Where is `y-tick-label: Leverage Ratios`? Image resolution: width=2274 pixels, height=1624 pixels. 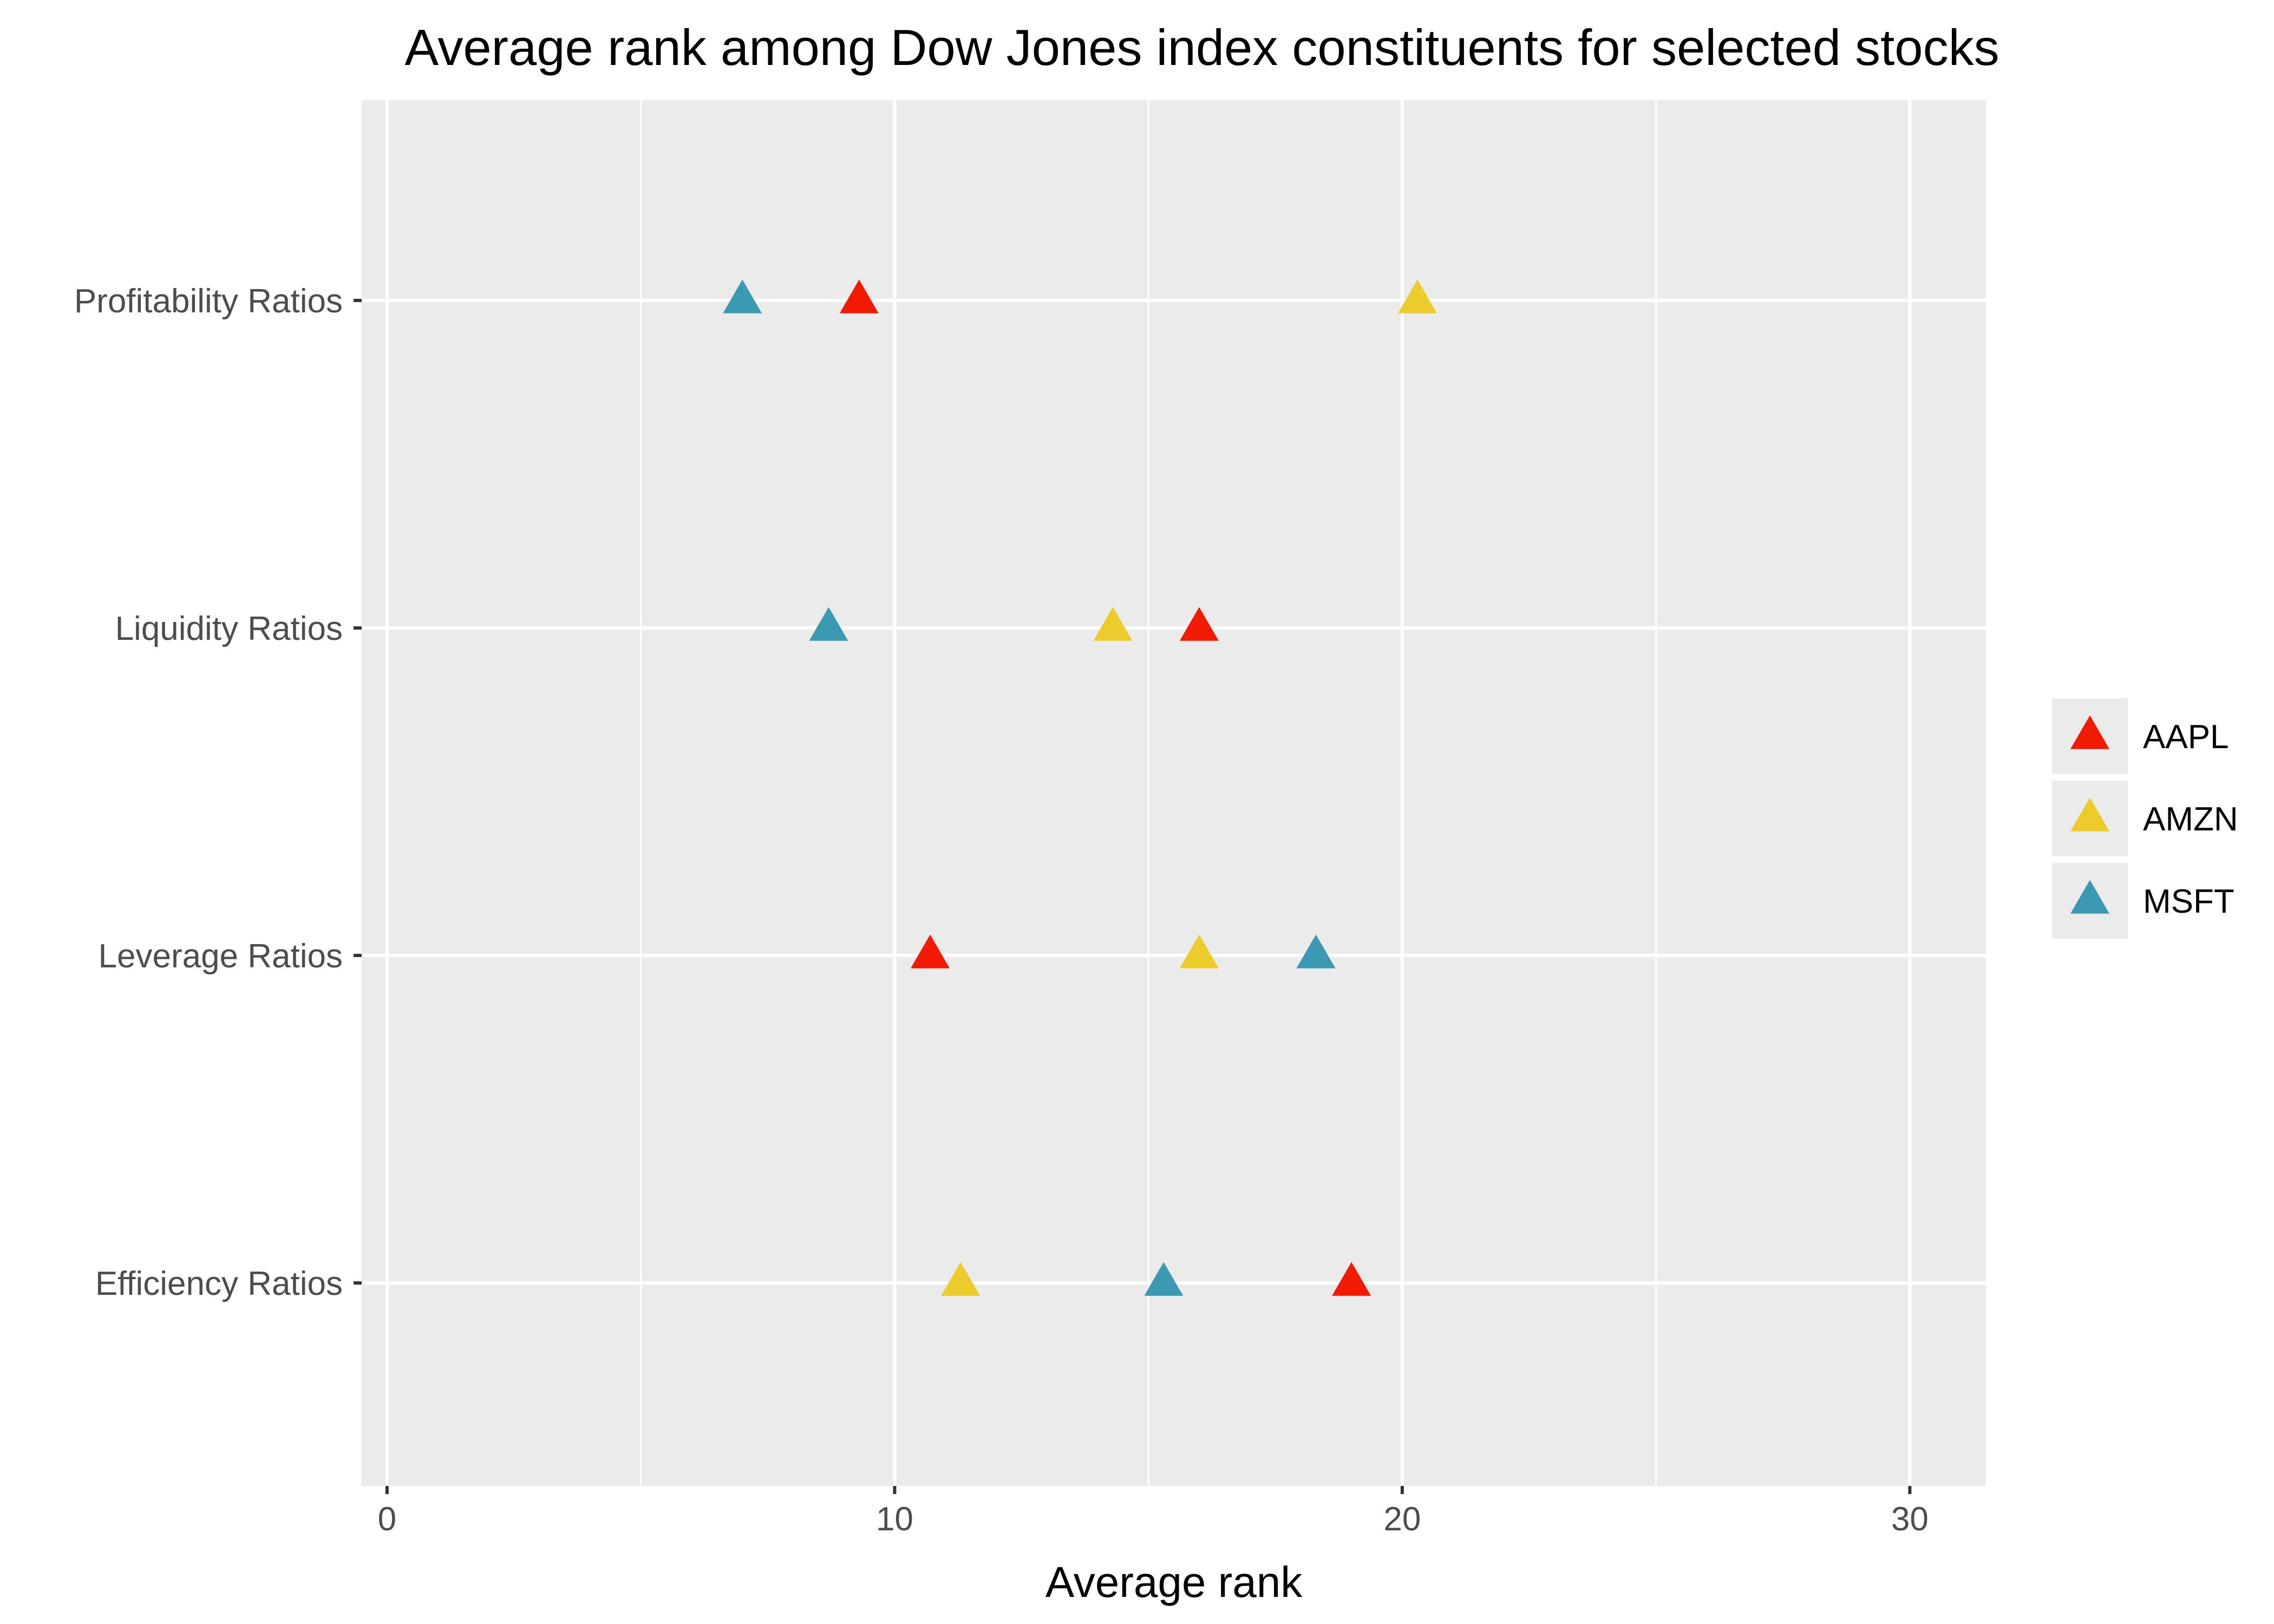
y-tick-label: Leverage Ratios is located at coordinates (221, 956).